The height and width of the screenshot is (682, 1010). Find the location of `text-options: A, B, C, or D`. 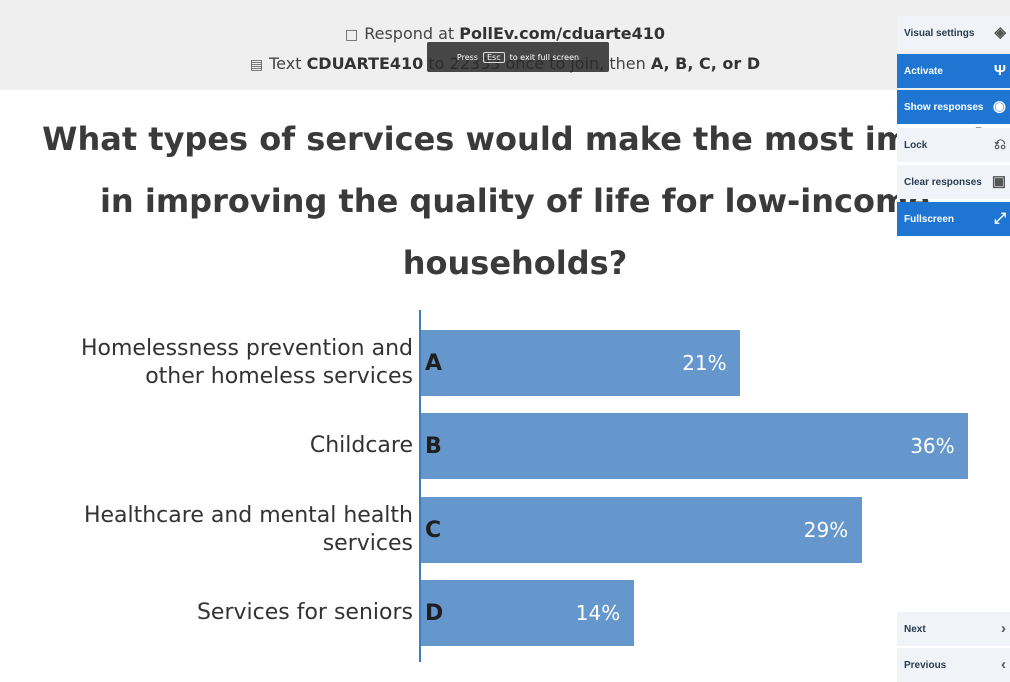

text-options: A, B, C, or D is located at coordinates (705, 63).